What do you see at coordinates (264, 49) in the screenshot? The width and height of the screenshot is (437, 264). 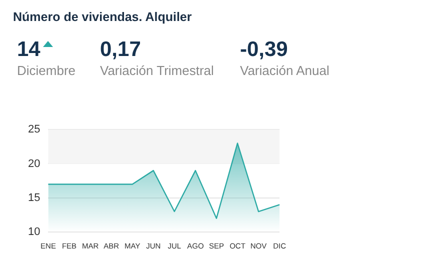 I see `text: -0,39` at bounding box center [264, 49].